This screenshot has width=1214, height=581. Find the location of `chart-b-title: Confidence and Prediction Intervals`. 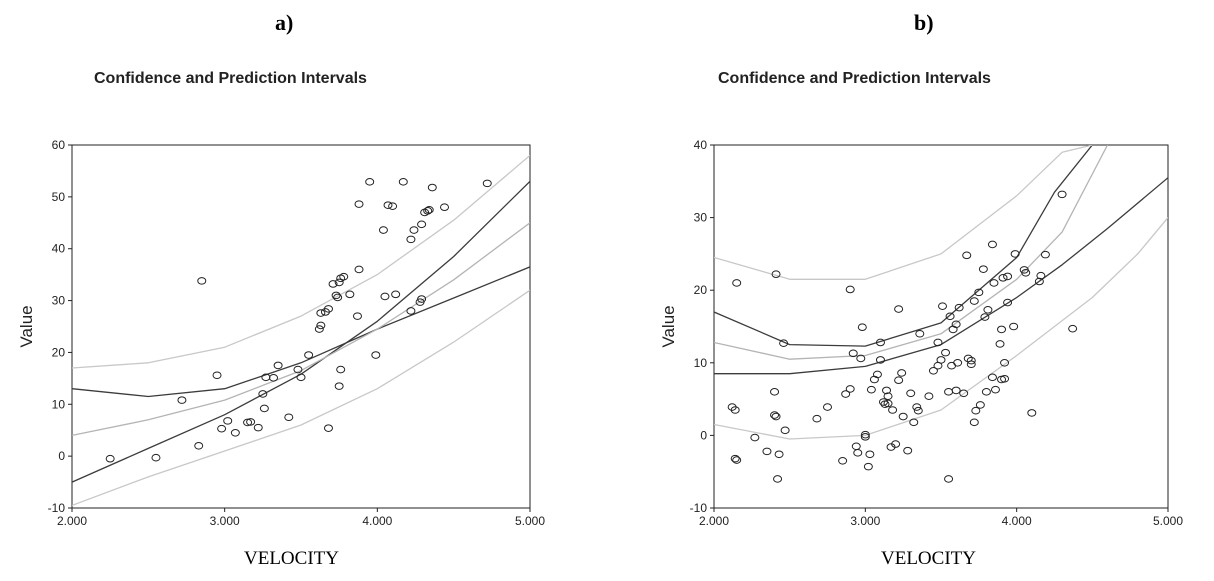

chart-b-title: Confidence and Prediction Intervals is located at coordinates (854, 78).